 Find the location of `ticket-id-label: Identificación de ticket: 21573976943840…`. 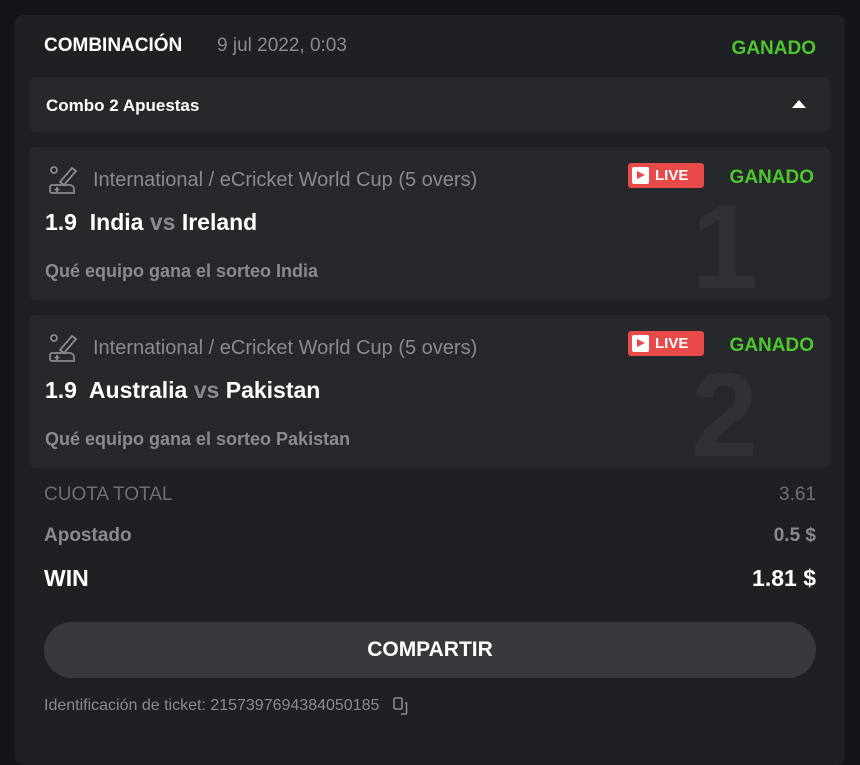

ticket-id-label: Identificación de ticket: 21573976943840… is located at coordinates (212, 705).